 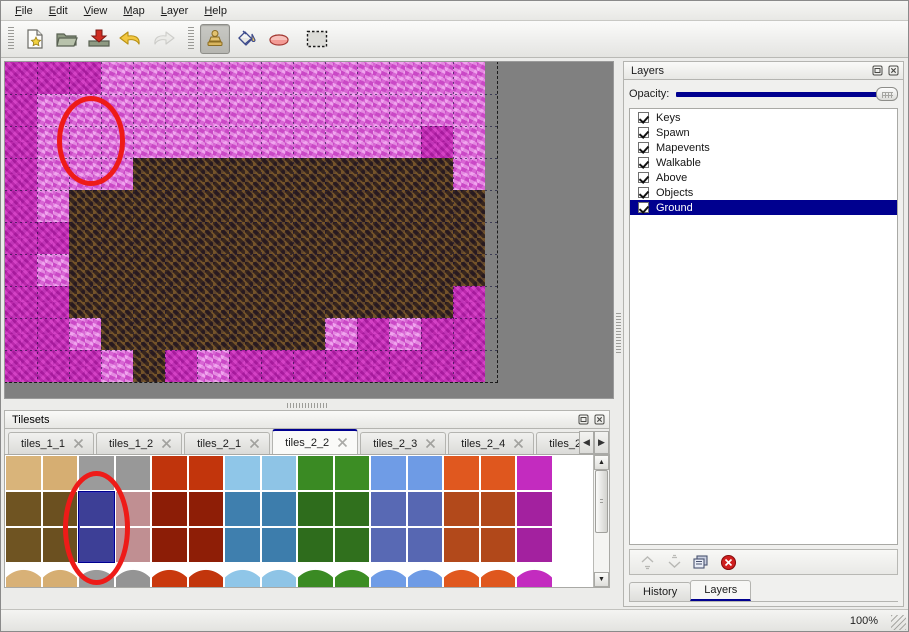 I want to click on scroll-down-arrow-icon: ▼, so click(x=601, y=579).